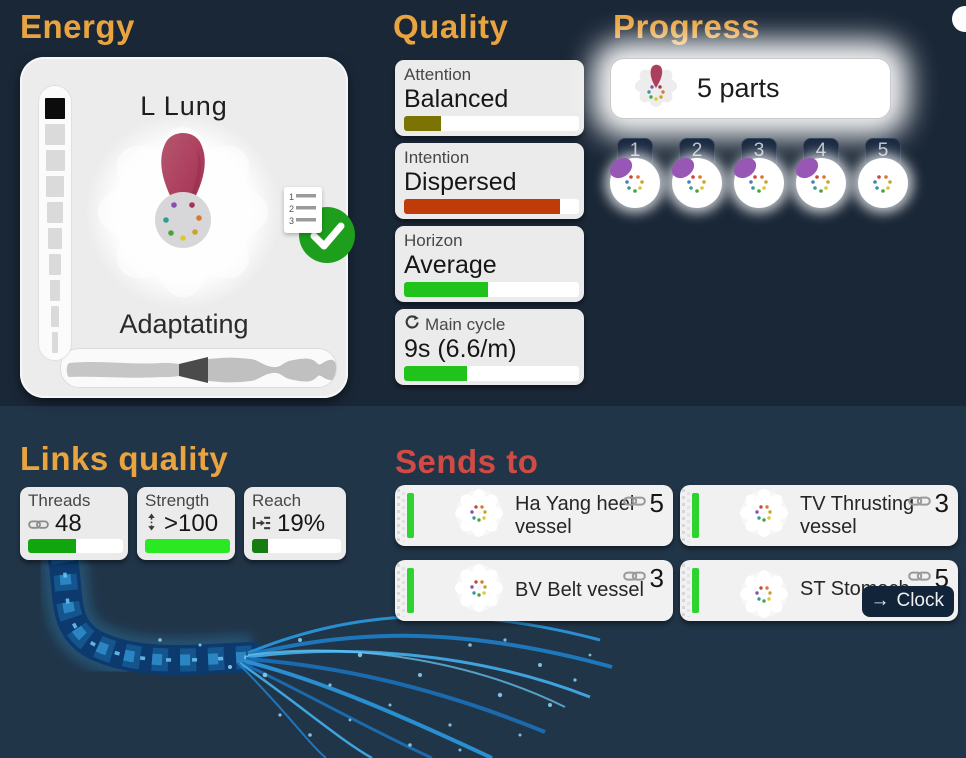 The image size is (966, 758). I want to click on main-cycle-bar, so click(491, 373).